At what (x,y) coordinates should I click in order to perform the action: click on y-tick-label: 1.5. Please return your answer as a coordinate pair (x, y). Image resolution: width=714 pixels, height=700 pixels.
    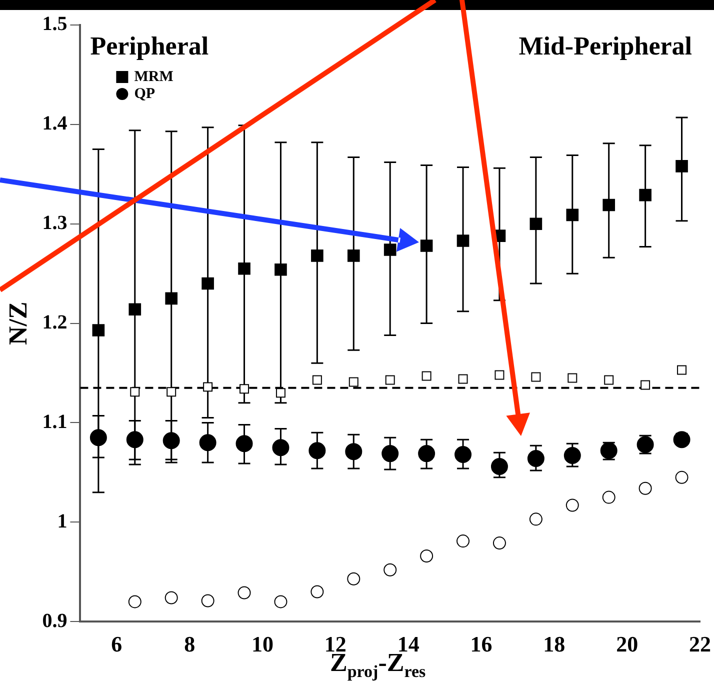
    Looking at the image, I should click on (55, 24).